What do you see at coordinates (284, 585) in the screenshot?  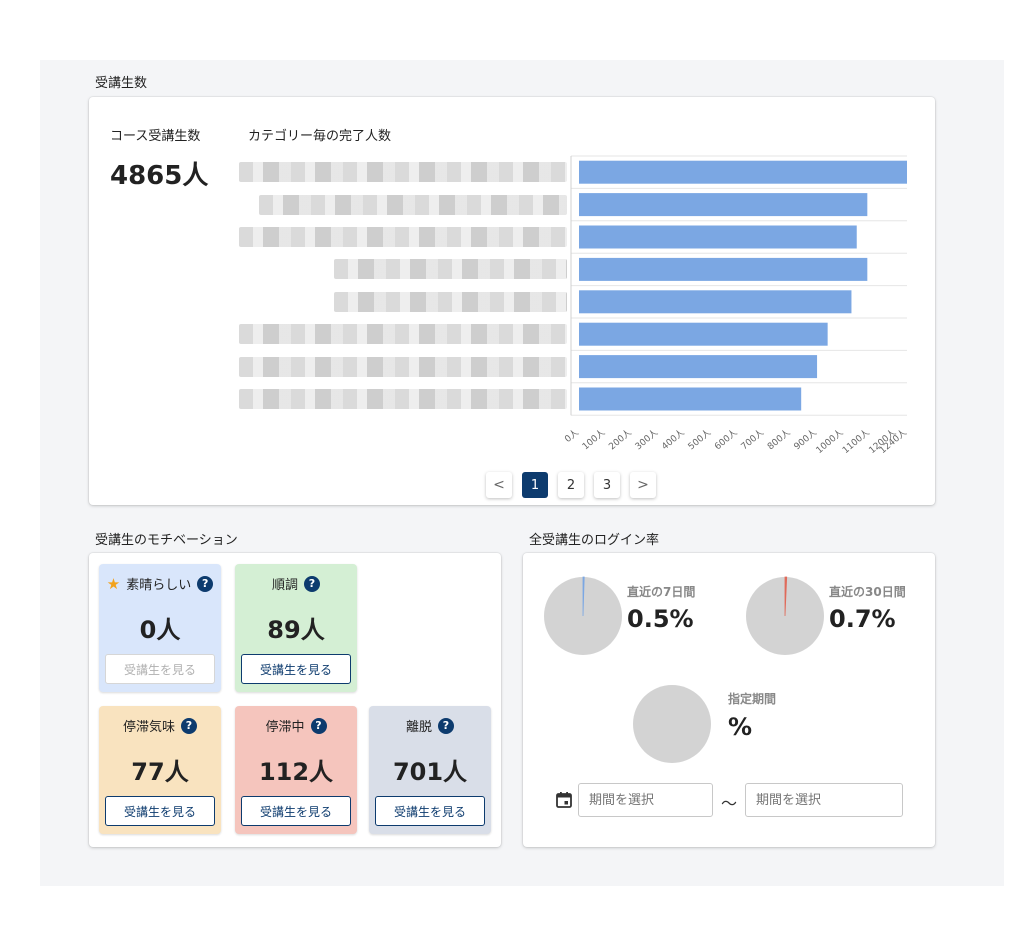 I see `motivation-label-good: 順調` at bounding box center [284, 585].